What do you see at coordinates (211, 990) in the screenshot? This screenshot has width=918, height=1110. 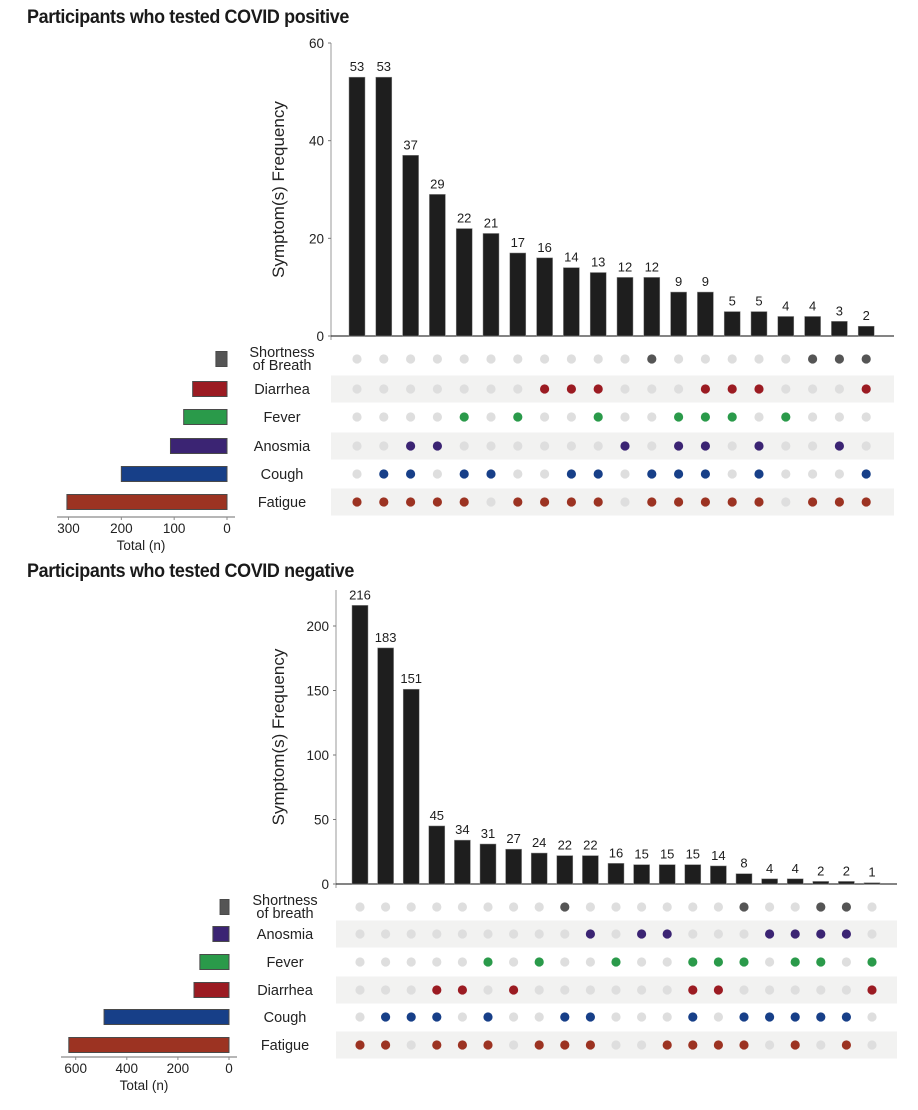 I see `negative-set-total-bar` at bounding box center [211, 990].